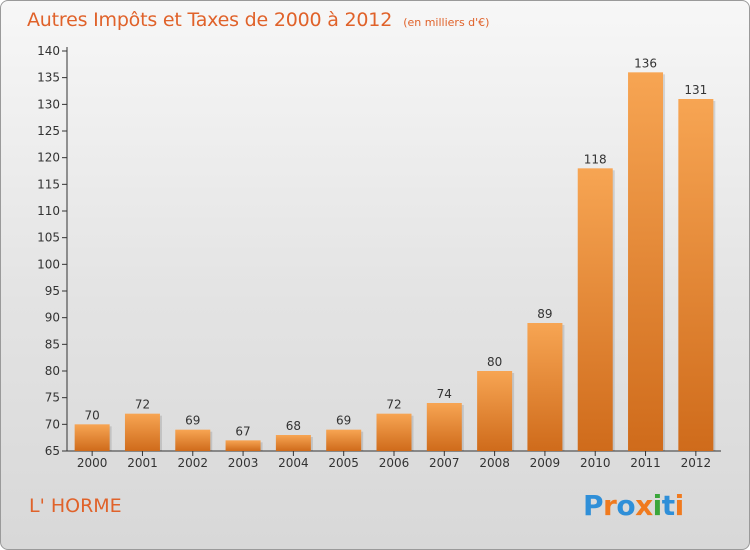  Describe the element at coordinates (243, 463) in the screenshot. I see `x-tick-label: 2003` at that location.